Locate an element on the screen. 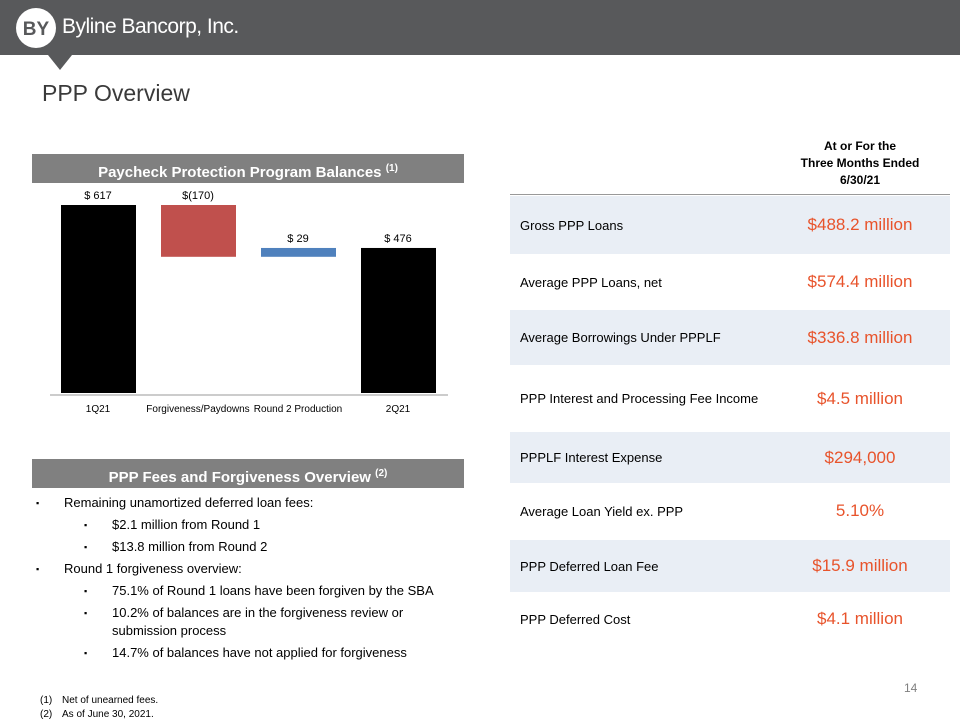 Image resolution: width=960 pixels, height=723 pixels. logo: BY is located at coordinates (36, 29).